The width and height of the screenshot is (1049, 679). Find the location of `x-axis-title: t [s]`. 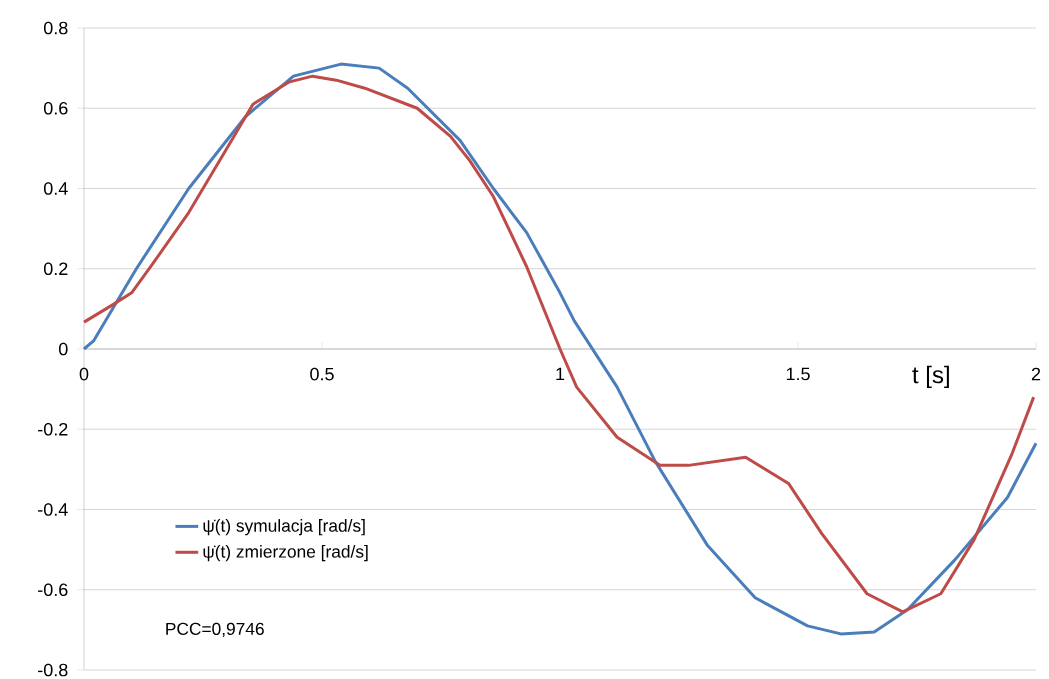

x-axis-title: t [s] is located at coordinates (930, 377).